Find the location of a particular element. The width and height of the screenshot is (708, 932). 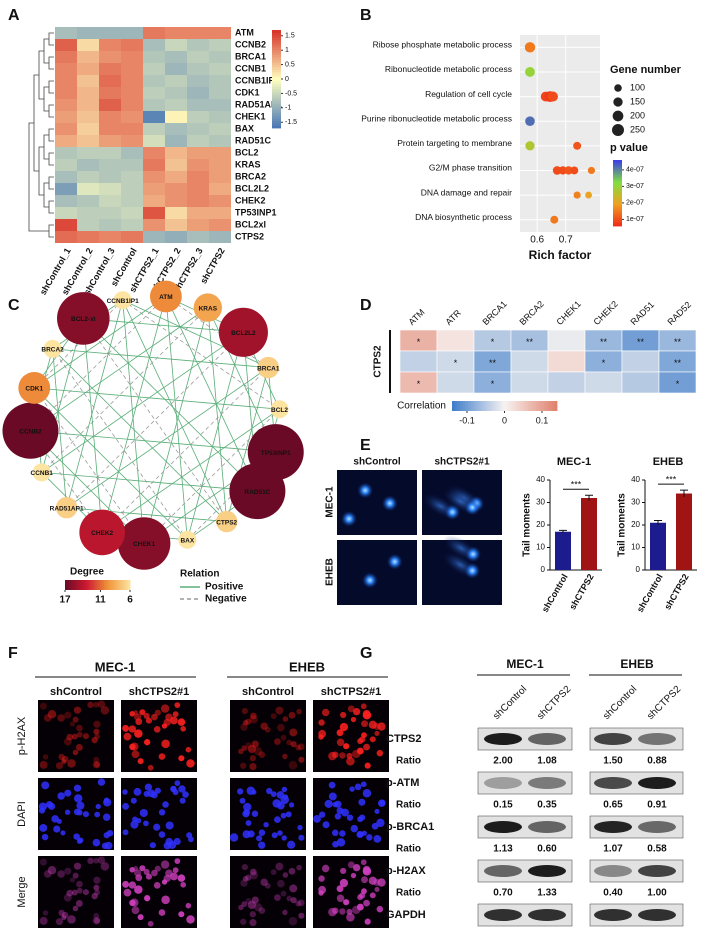

ratio-value: 0.58 is located at coordinates (657, 849).